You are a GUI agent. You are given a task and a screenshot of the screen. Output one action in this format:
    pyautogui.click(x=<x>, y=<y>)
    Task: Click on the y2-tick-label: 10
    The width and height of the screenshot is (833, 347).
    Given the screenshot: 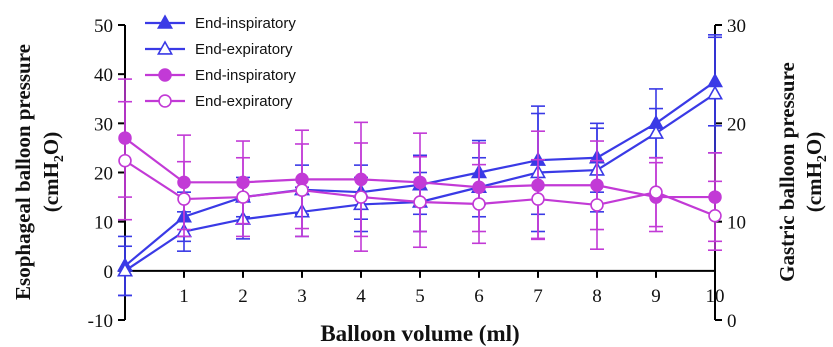 What is the action you would take?
    pyautogui.click(x=736, y=223)
    